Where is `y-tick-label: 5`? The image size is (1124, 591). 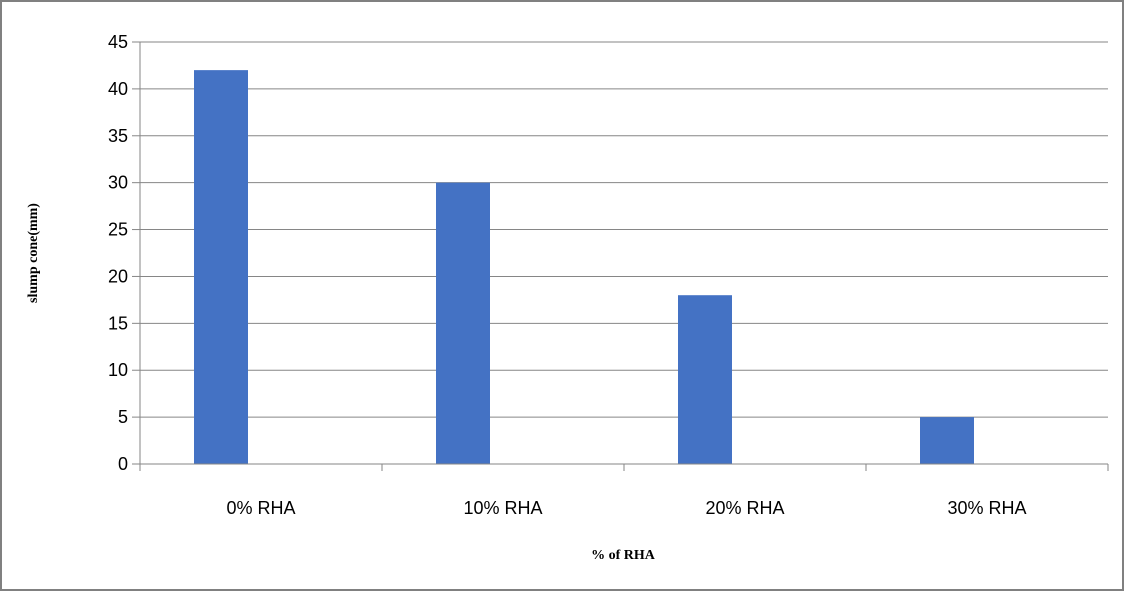 y-tick-label: 5 is located at coordinates (123, 417).